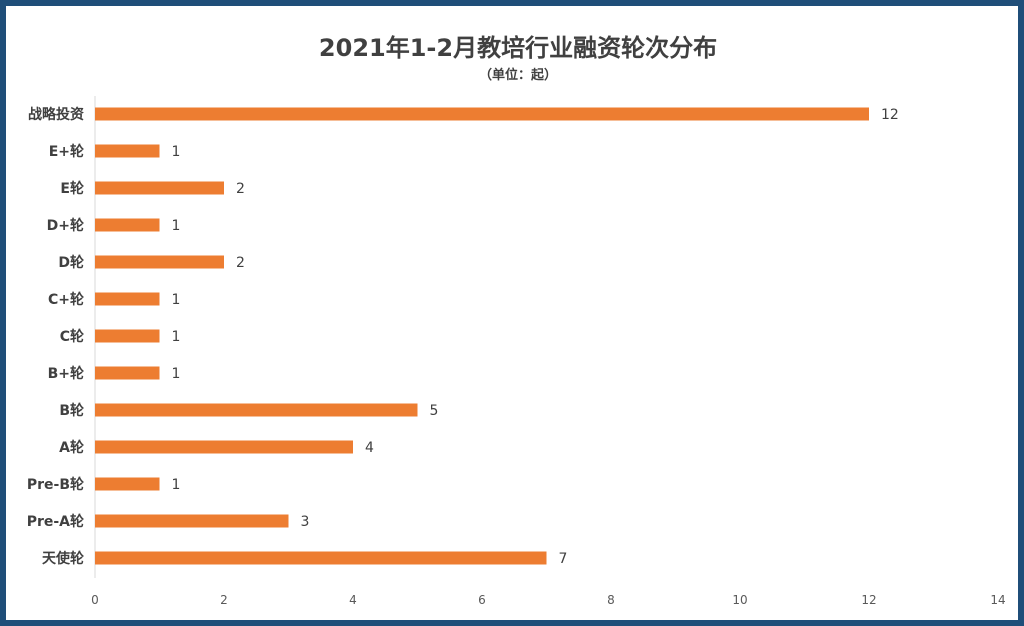  Describe the element at coordinates (997, 600) in the screenshot. I see `x-tick-label: 14` at that location.